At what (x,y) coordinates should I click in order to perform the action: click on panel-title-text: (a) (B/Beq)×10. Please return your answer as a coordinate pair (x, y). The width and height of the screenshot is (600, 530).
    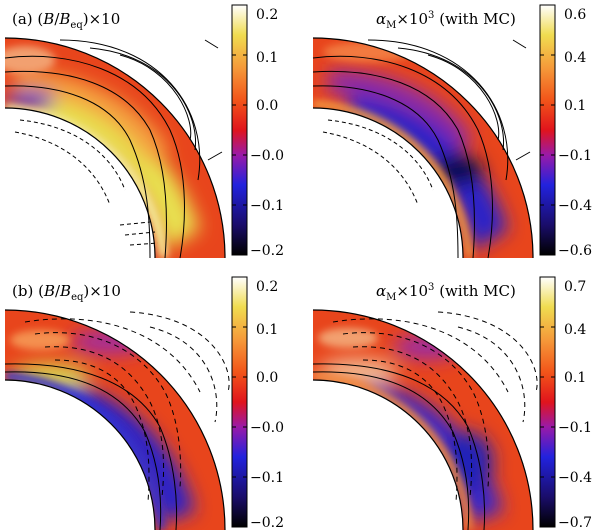
    Looking at the image, I should click on (66, 20).